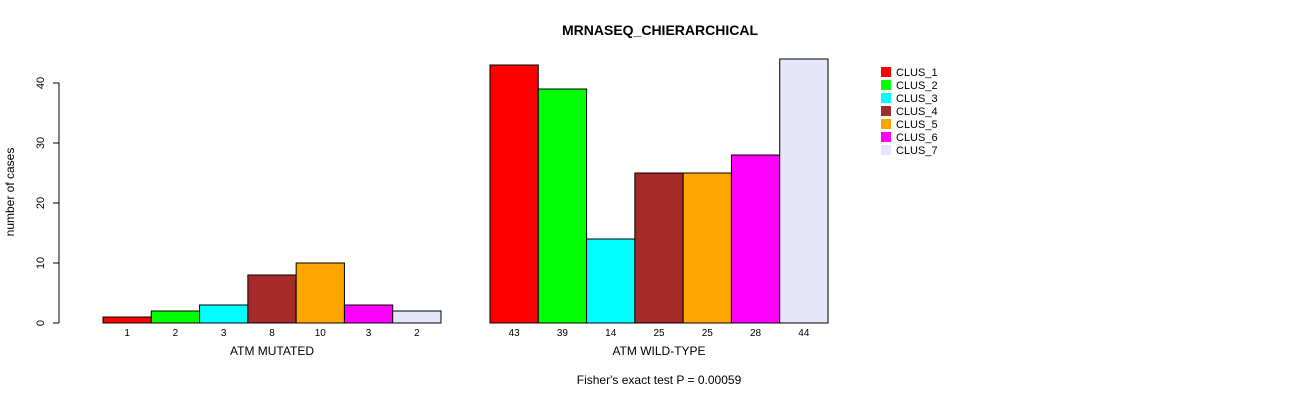 This screenshot has height=400, width=1290. I want to click on bar-value-label: 39, so click(563, 333).